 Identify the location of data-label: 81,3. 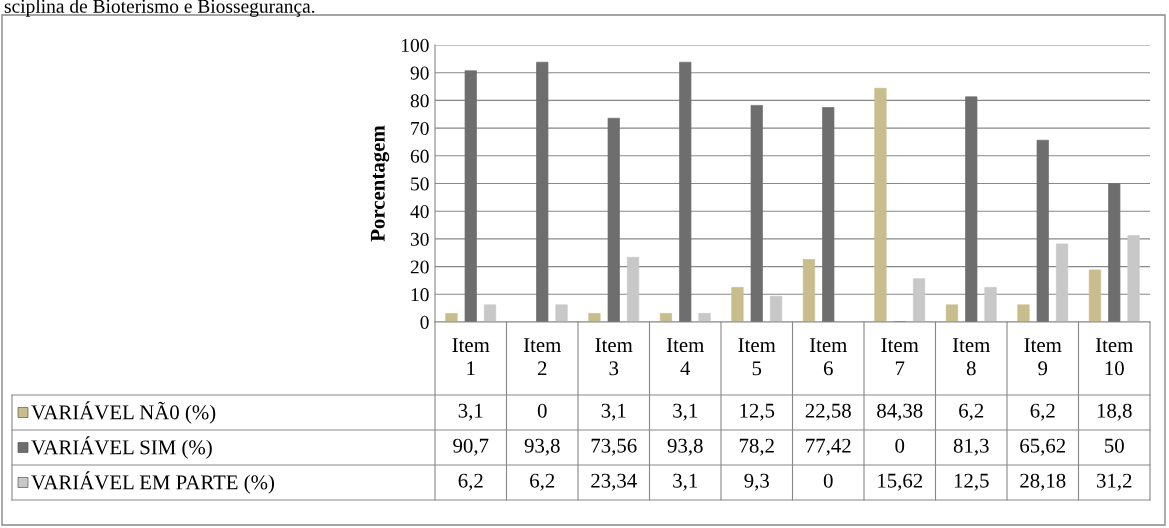
(971, 447).